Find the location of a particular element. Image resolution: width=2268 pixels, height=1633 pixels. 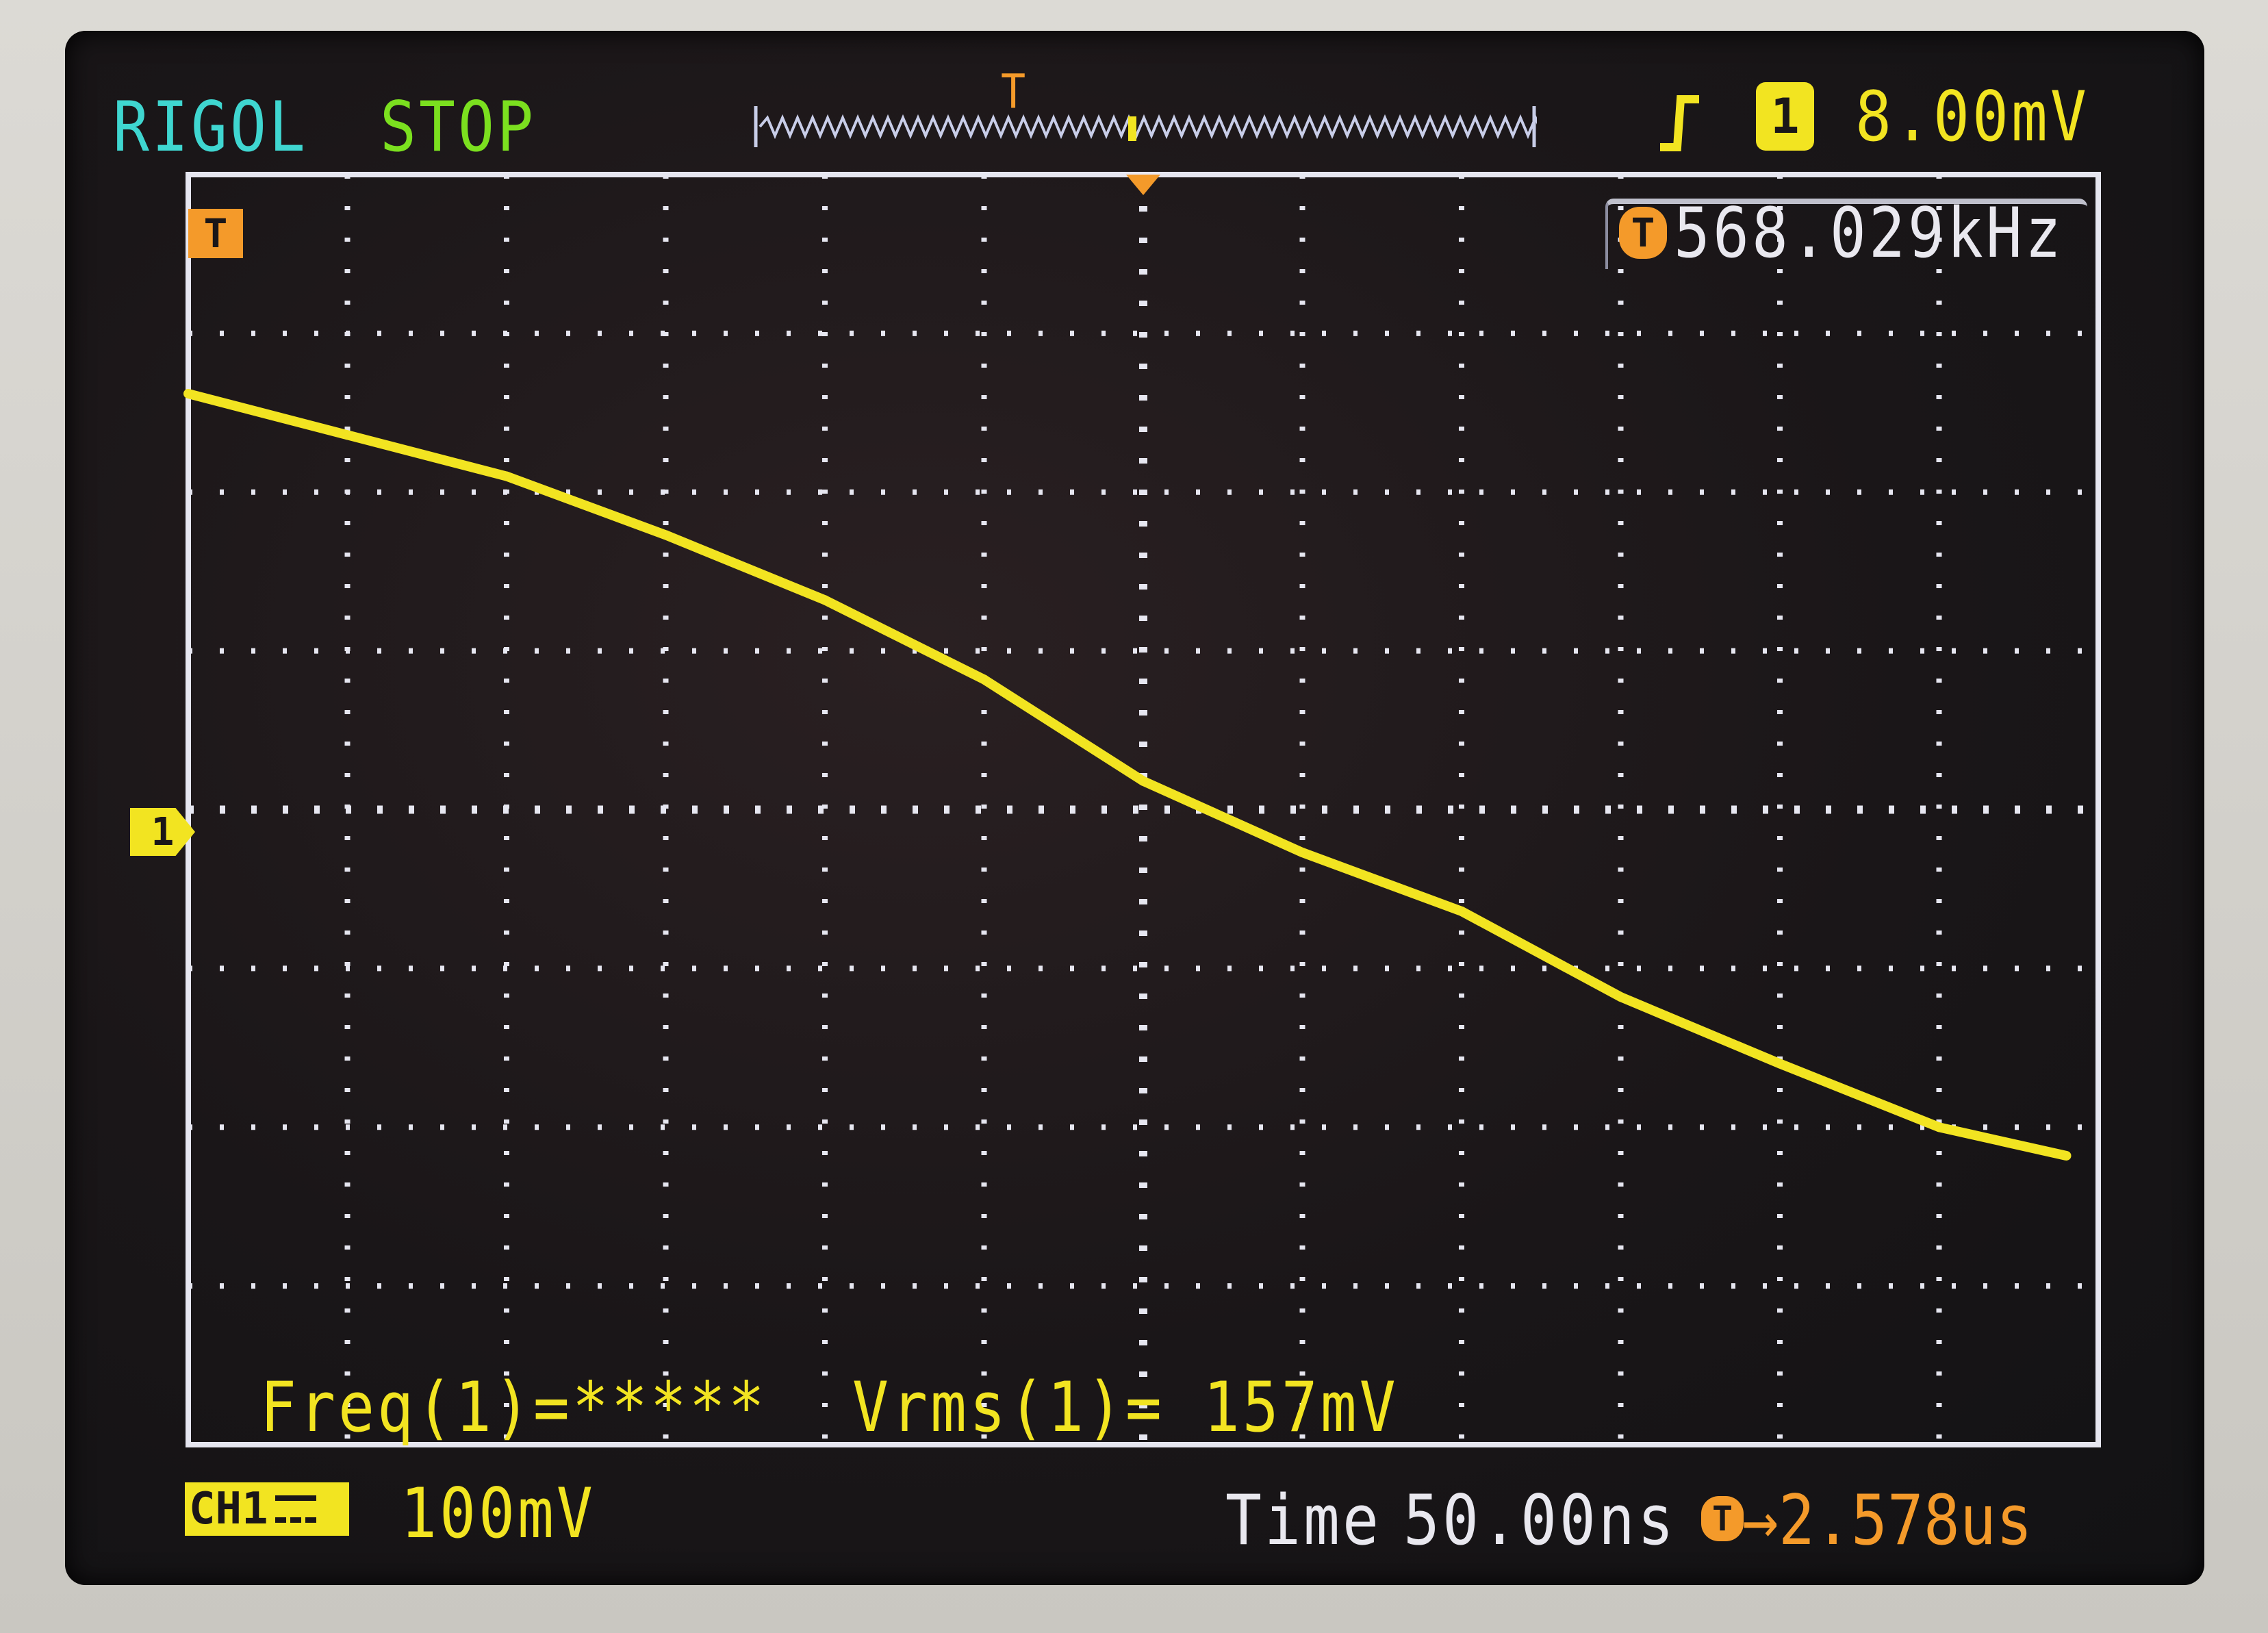

trigger-position-arrow is located at coordinates (1143, 185).